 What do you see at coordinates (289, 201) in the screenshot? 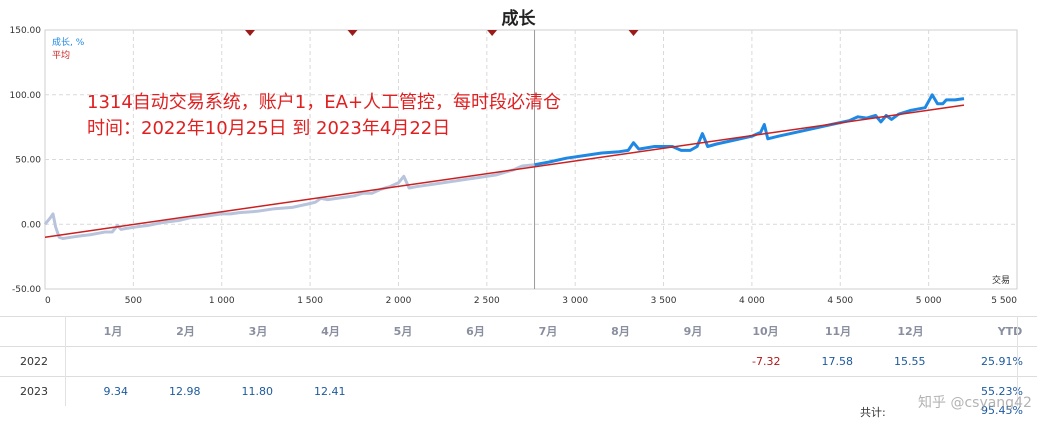
I see `growth-series-history` at bounding box center [289, 201].